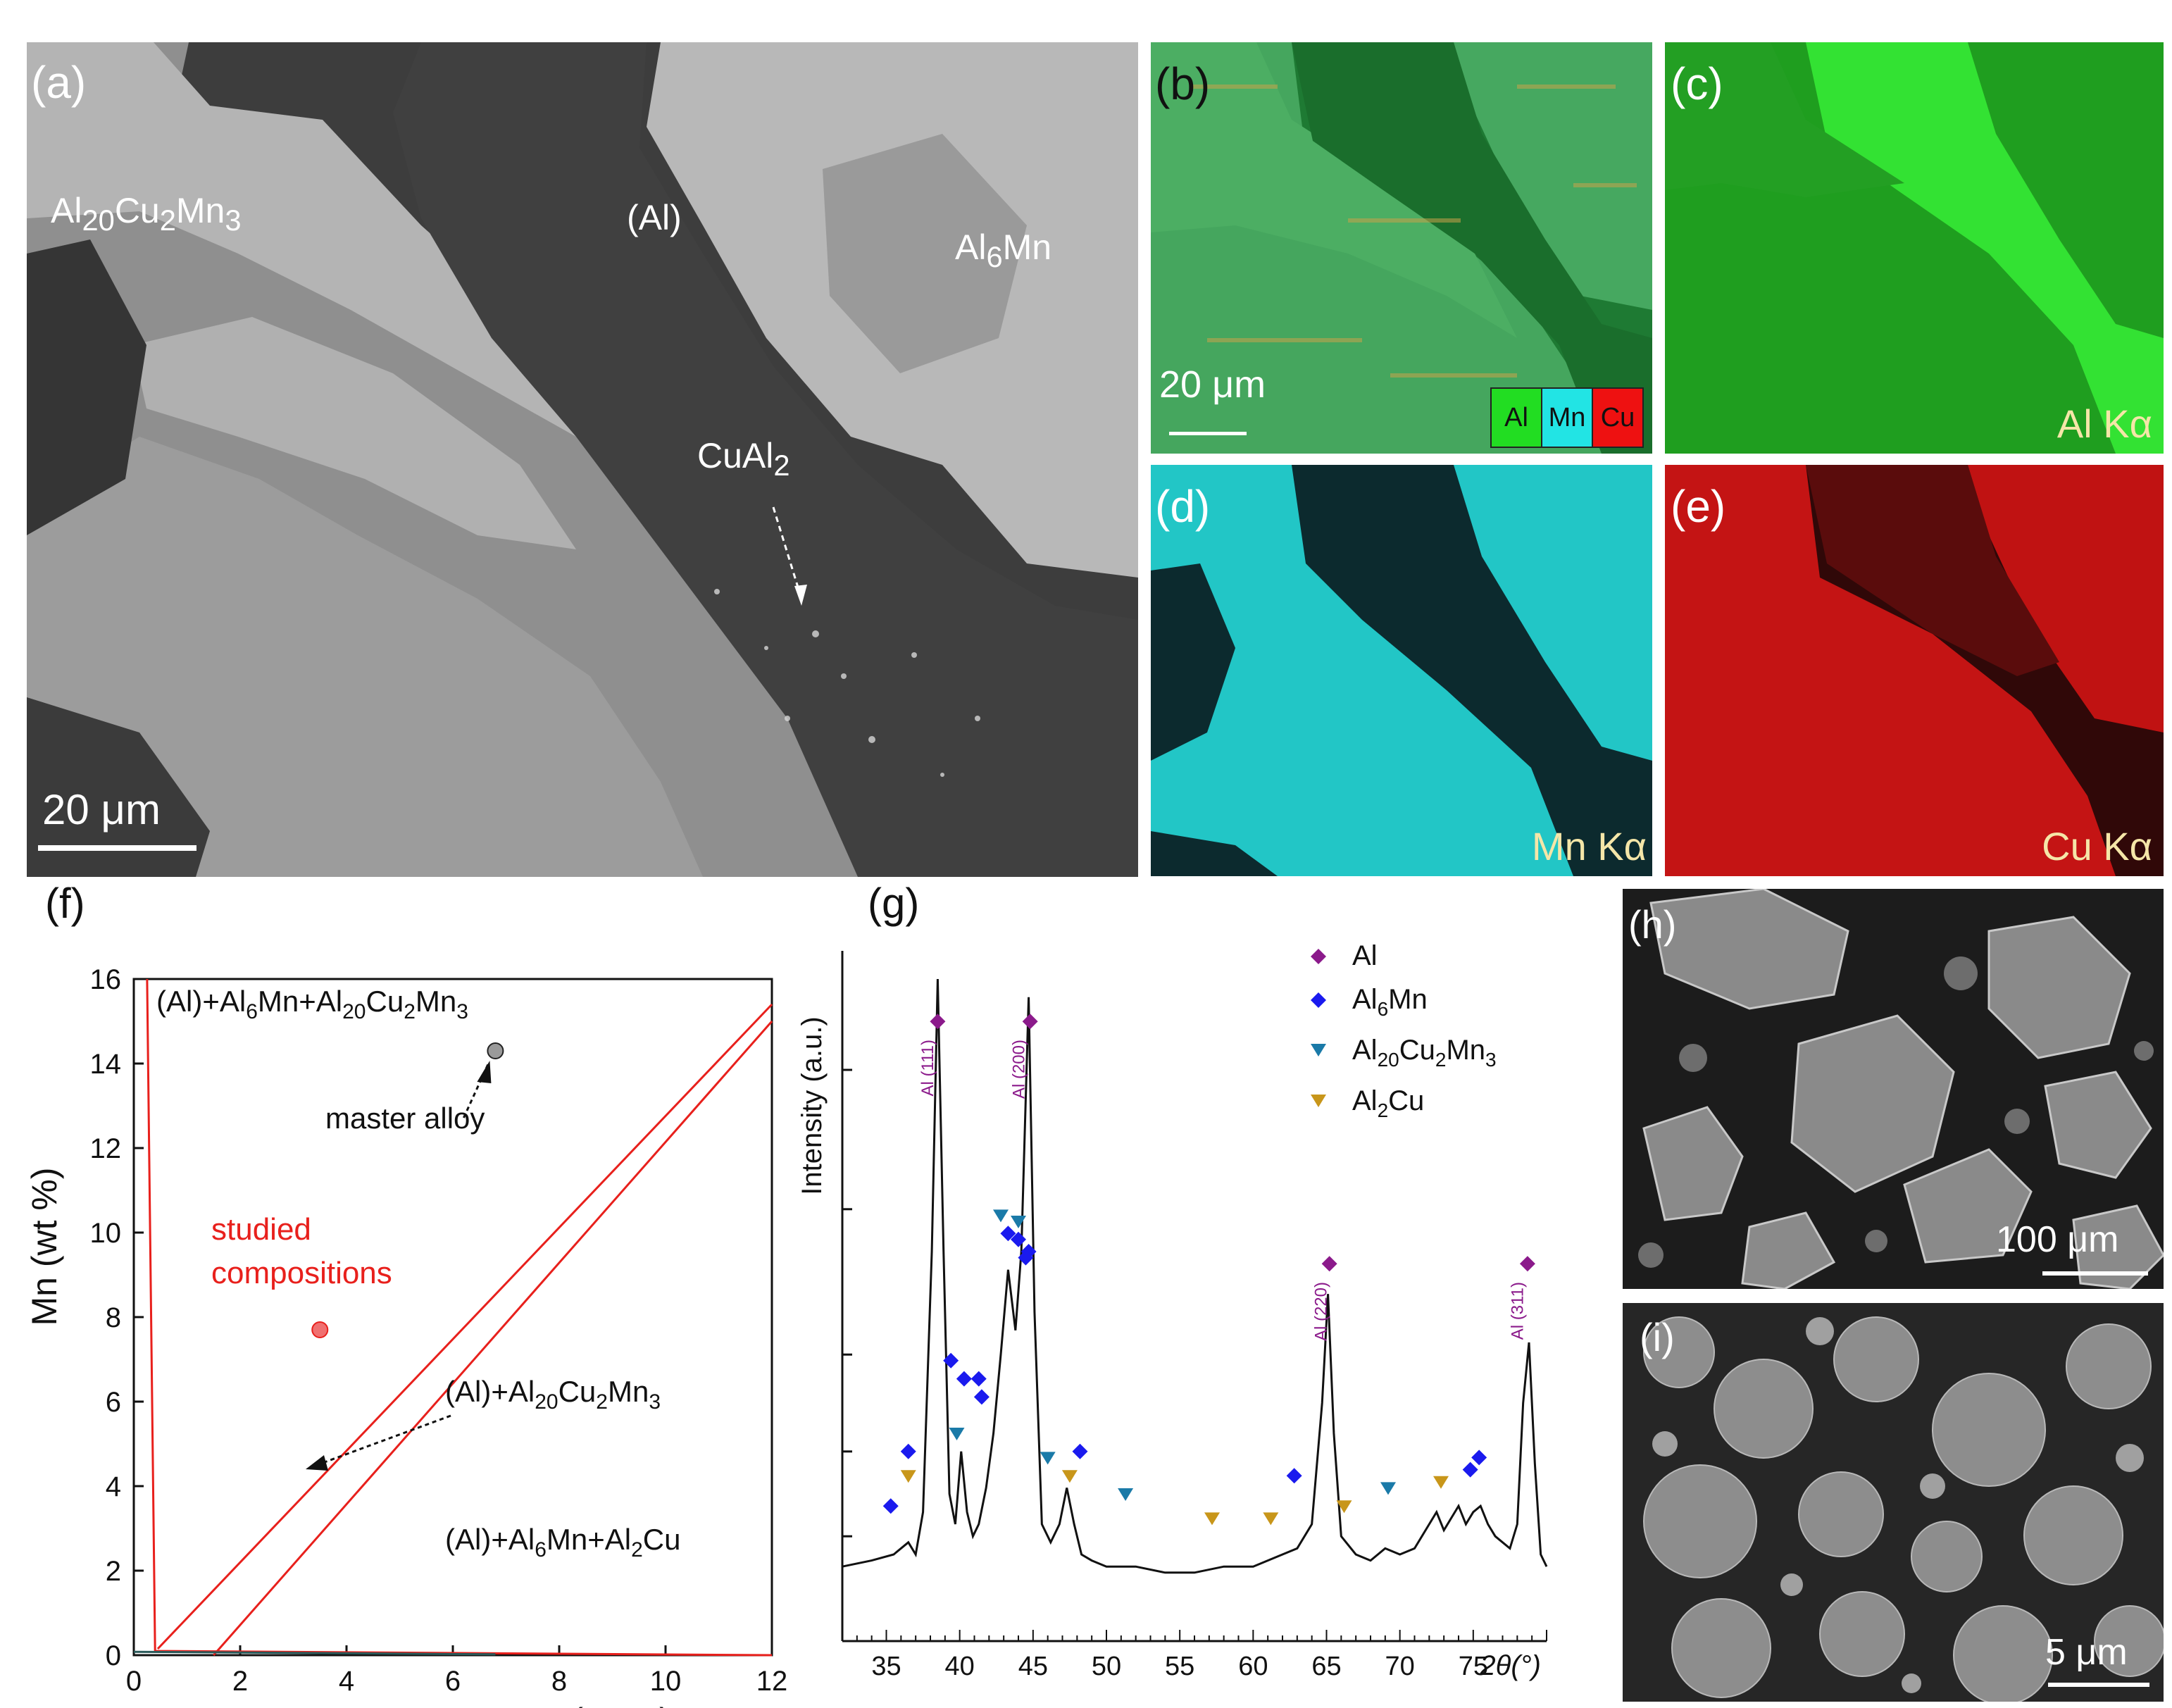 This screenshot has width=2172, height=1708. Describe the element at coordinates (320, 1329) in the screenshot. I see `f-studied-point` at that location.